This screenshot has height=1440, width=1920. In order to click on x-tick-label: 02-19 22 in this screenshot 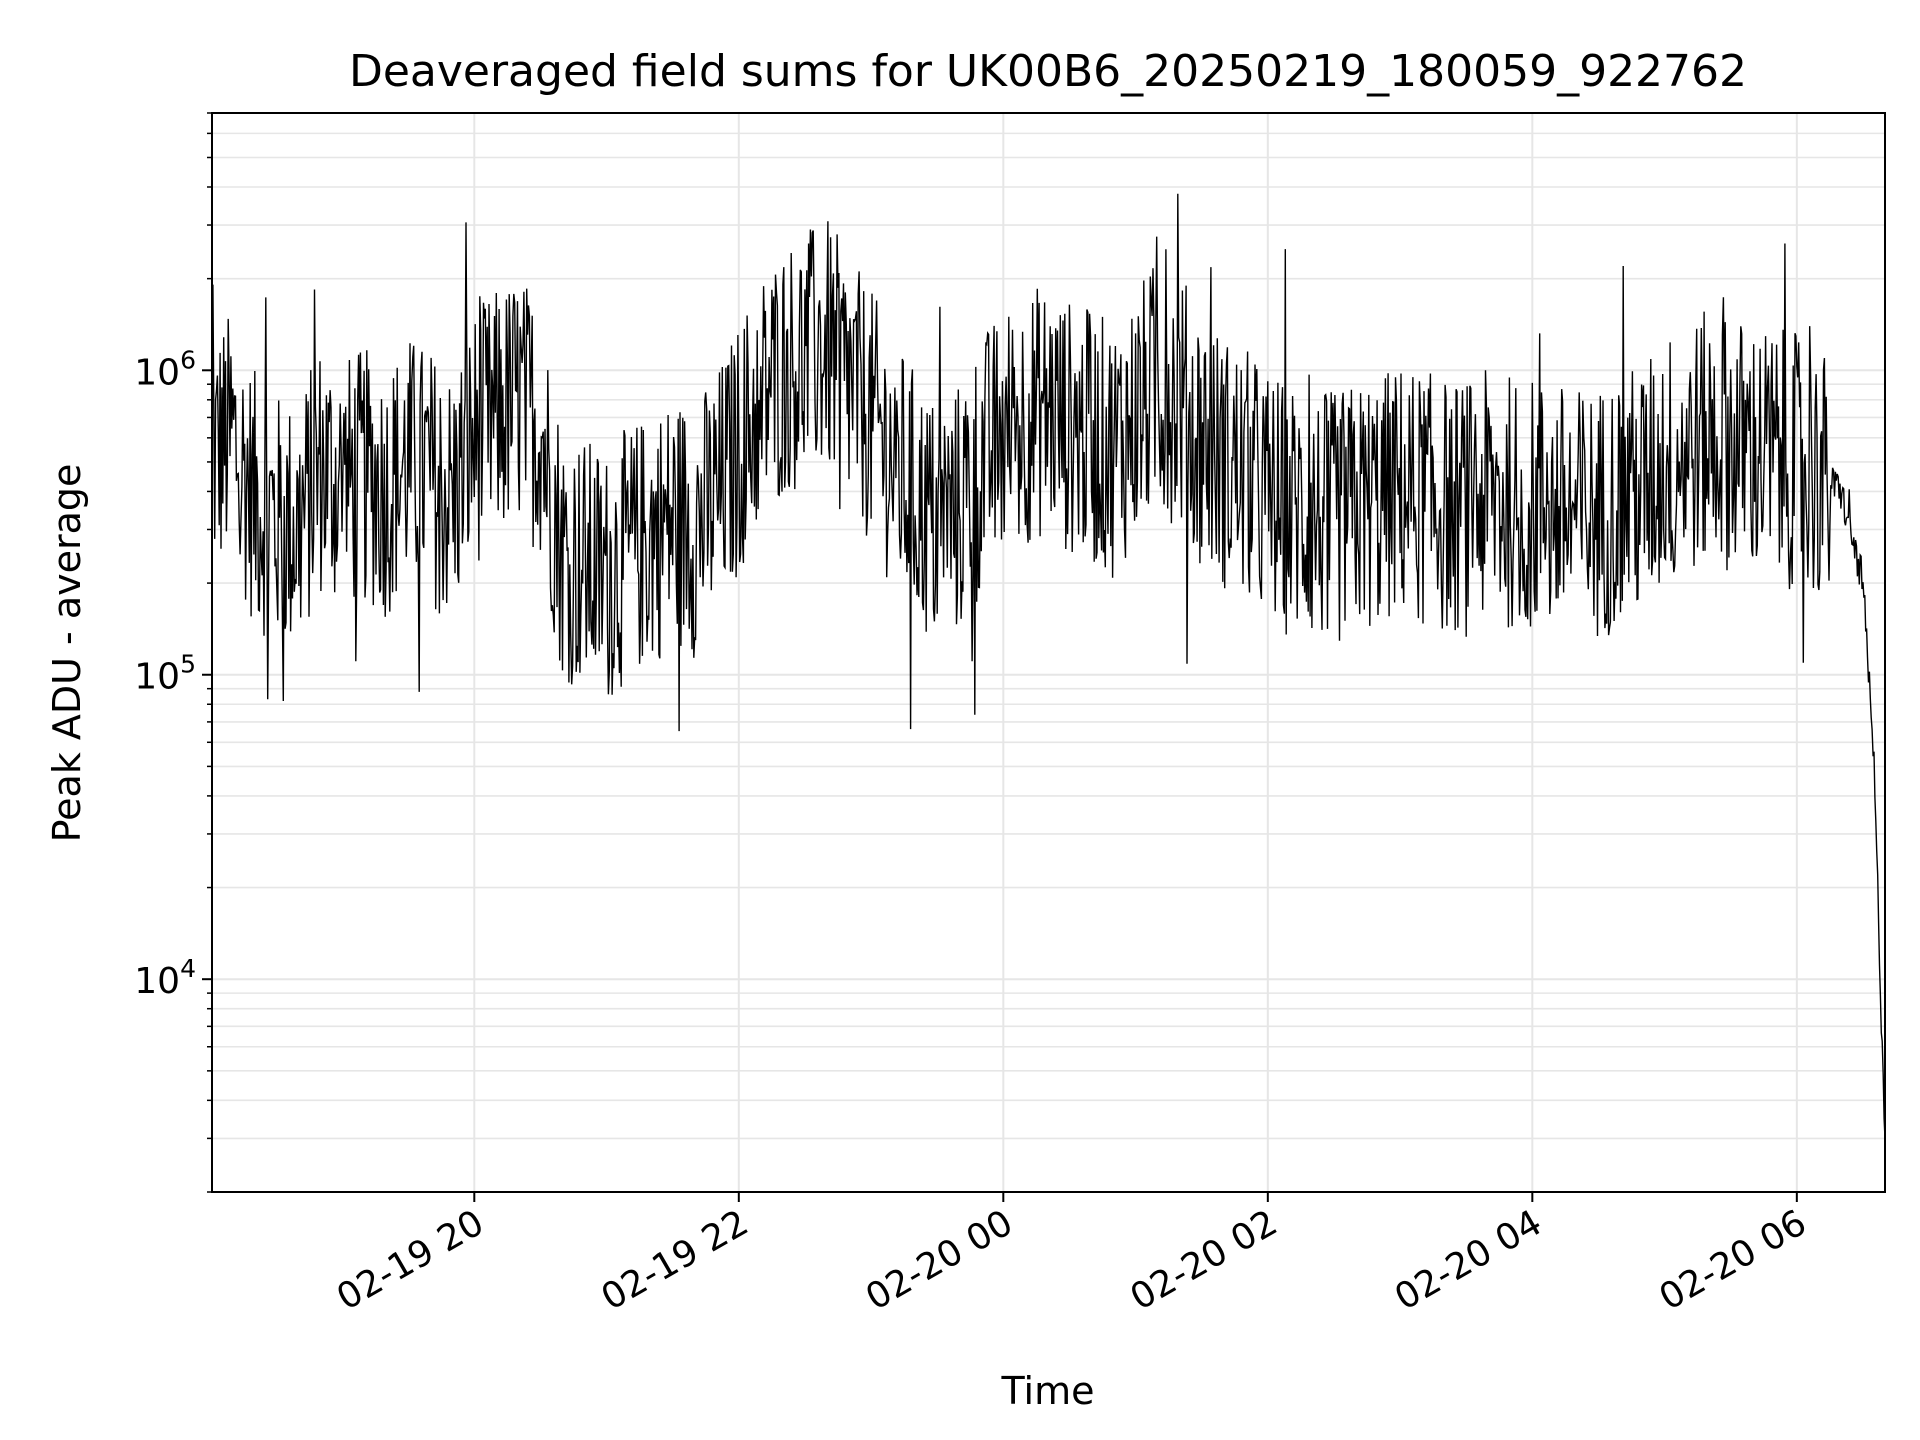, I will do `click(675, 1260)`.